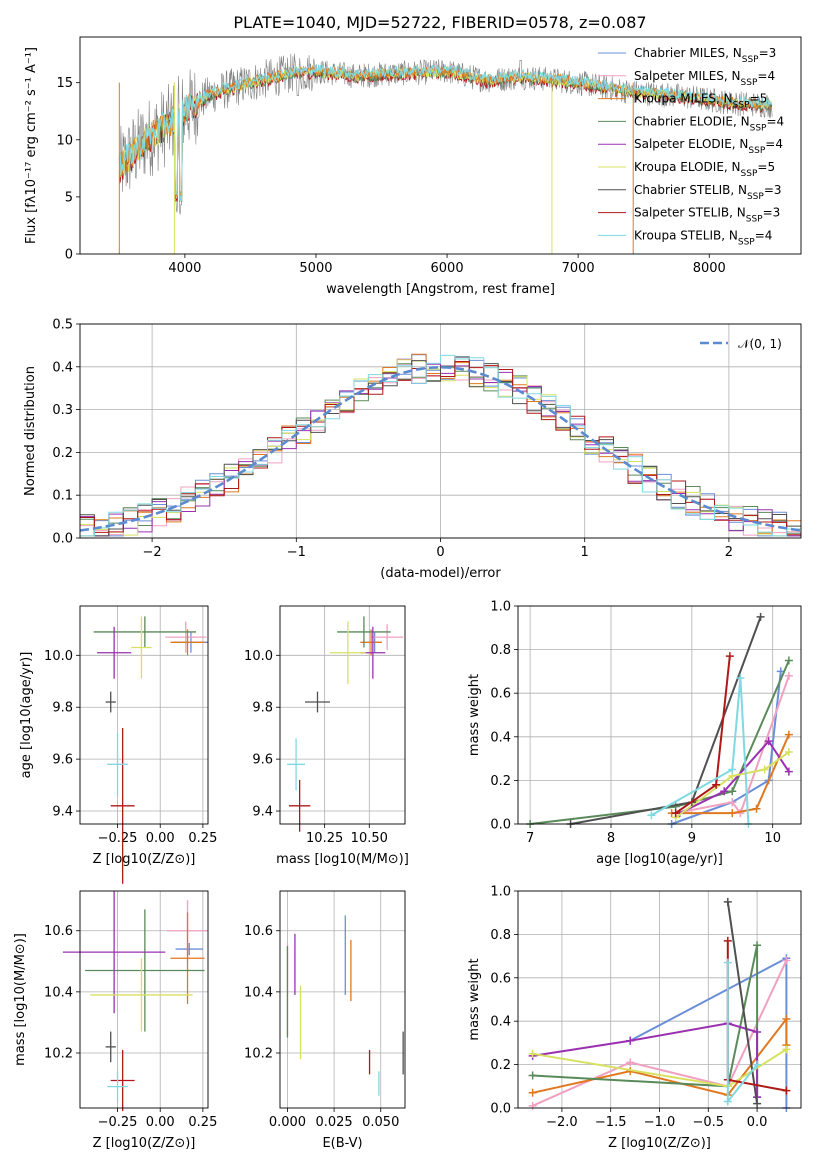 The width and height of the screenshot is (819, 1170). I want to click on x-tick-label: 8000, so click(709, 268).